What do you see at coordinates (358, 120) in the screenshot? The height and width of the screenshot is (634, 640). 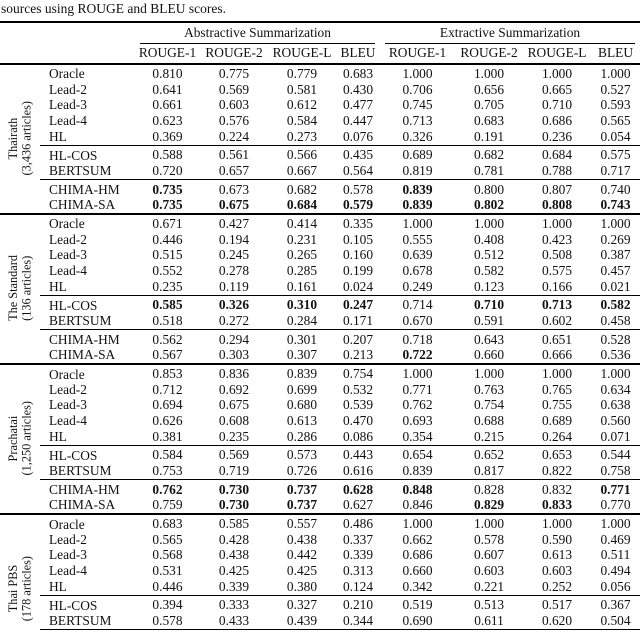 I see `score-value: 0.447` at bounding box center [358, 120].